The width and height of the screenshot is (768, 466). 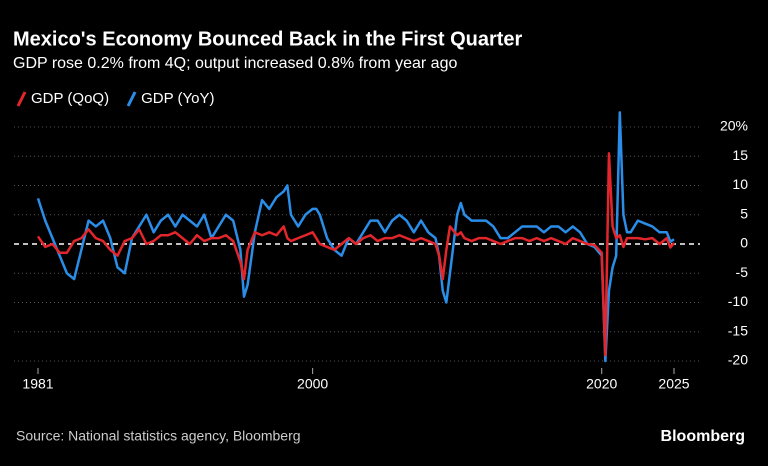 What do you see at coordinates (740, 184) in the screenshot?
I see `y-tick-label: 10` at bounding box center [740, 184].